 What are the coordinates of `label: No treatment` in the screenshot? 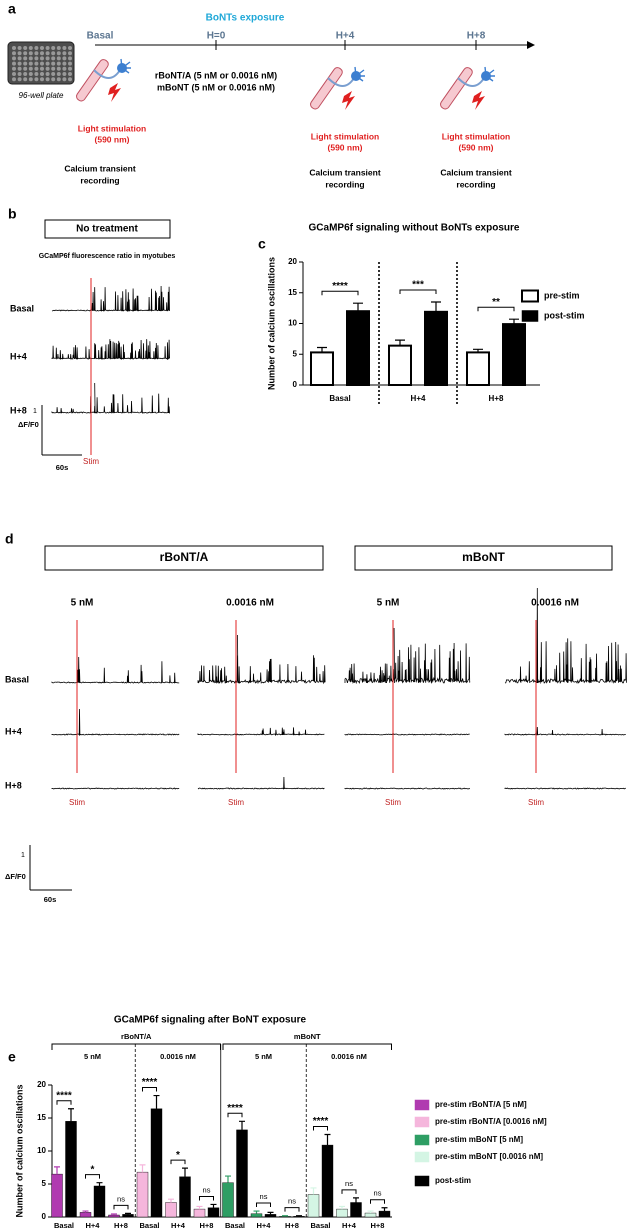 It's located at (107, 229).